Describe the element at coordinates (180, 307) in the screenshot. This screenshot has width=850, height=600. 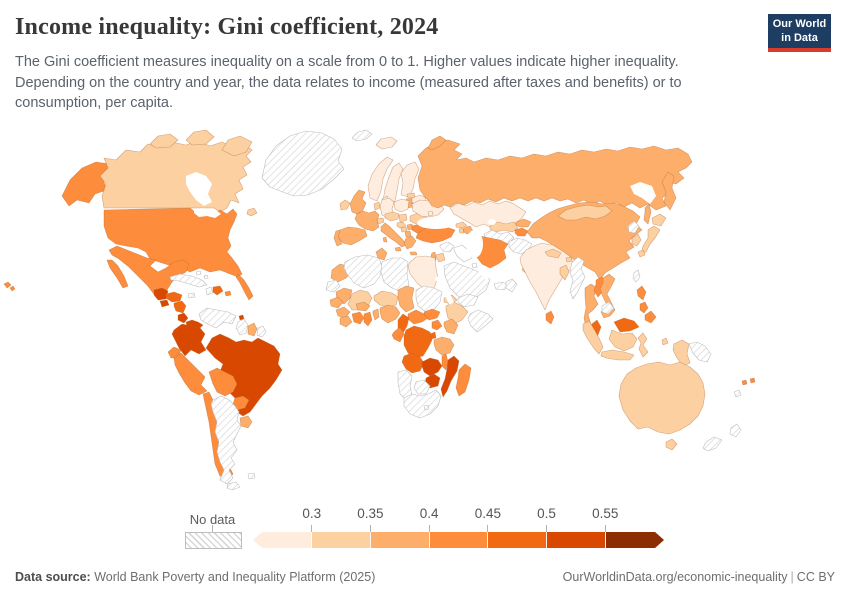
I see `country-nicaragua` at that location.